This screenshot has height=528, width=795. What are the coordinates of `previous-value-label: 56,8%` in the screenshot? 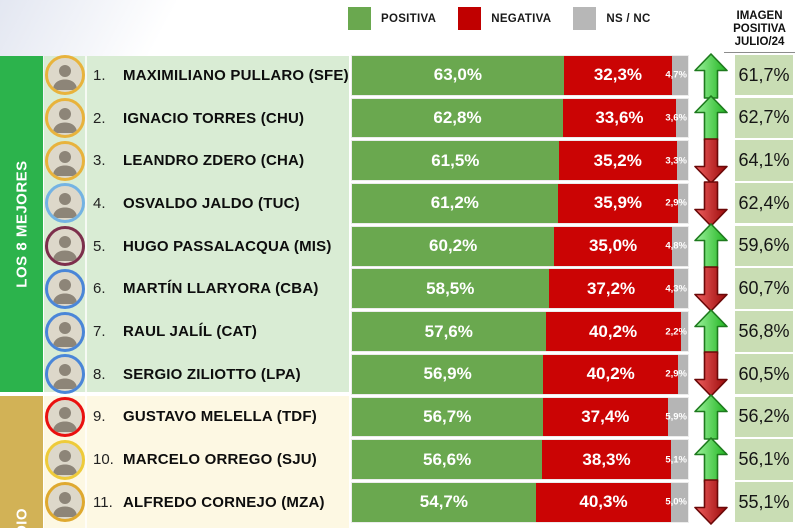 It's located at (764, 330).